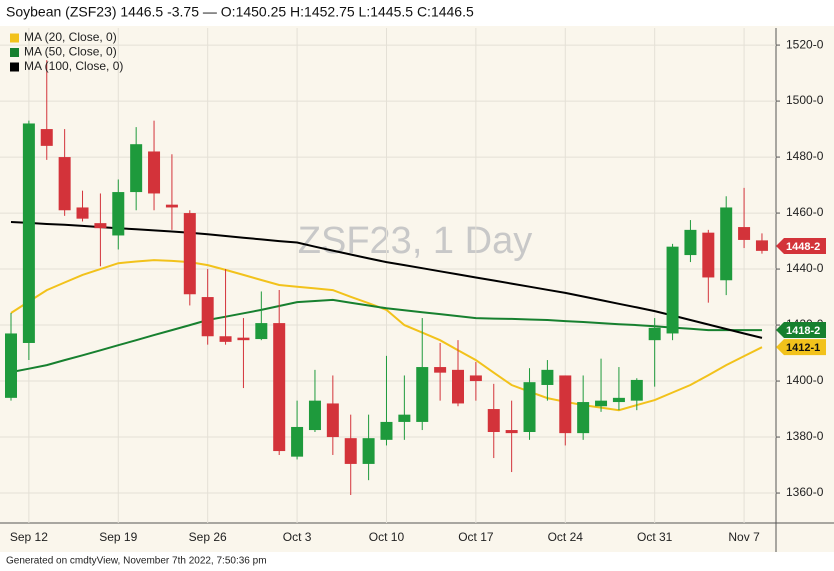  I want to click on x-tick-label: Sep 19, so click(118, 537).